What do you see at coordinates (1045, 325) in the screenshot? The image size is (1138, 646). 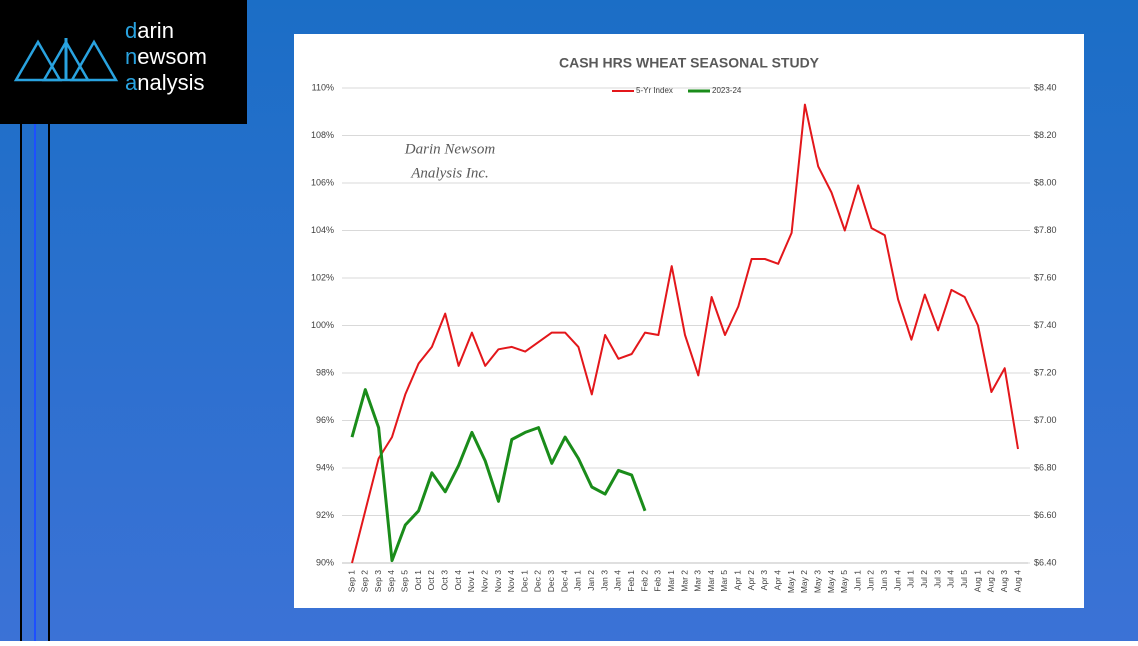 I see `y2-tick-label: $7.40` at bounding box center [1045, 325].